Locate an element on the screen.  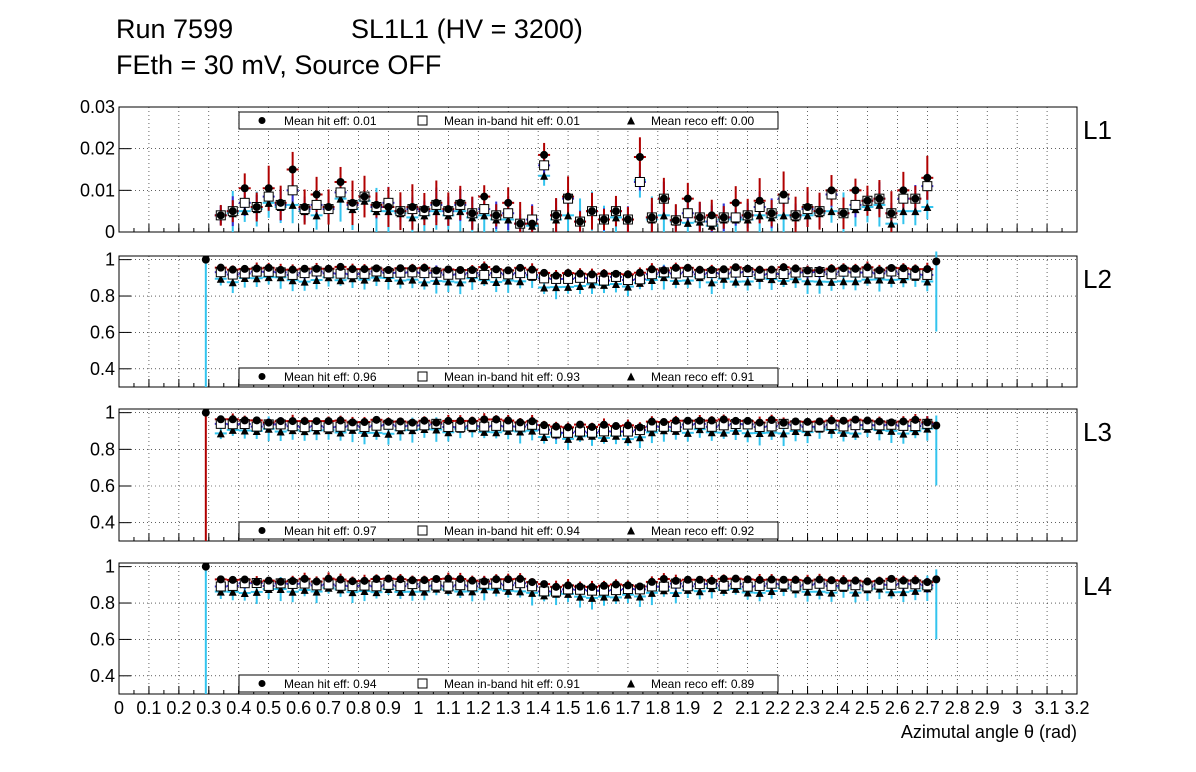
first-point-marker is located at coordinates (205, 259).